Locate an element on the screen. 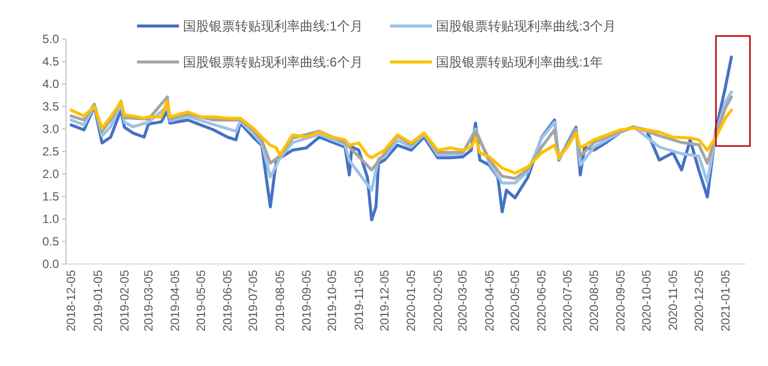 The image size is (768, 366). x-tick-label: 2019-11-05 is located at coordinates (359, 300).